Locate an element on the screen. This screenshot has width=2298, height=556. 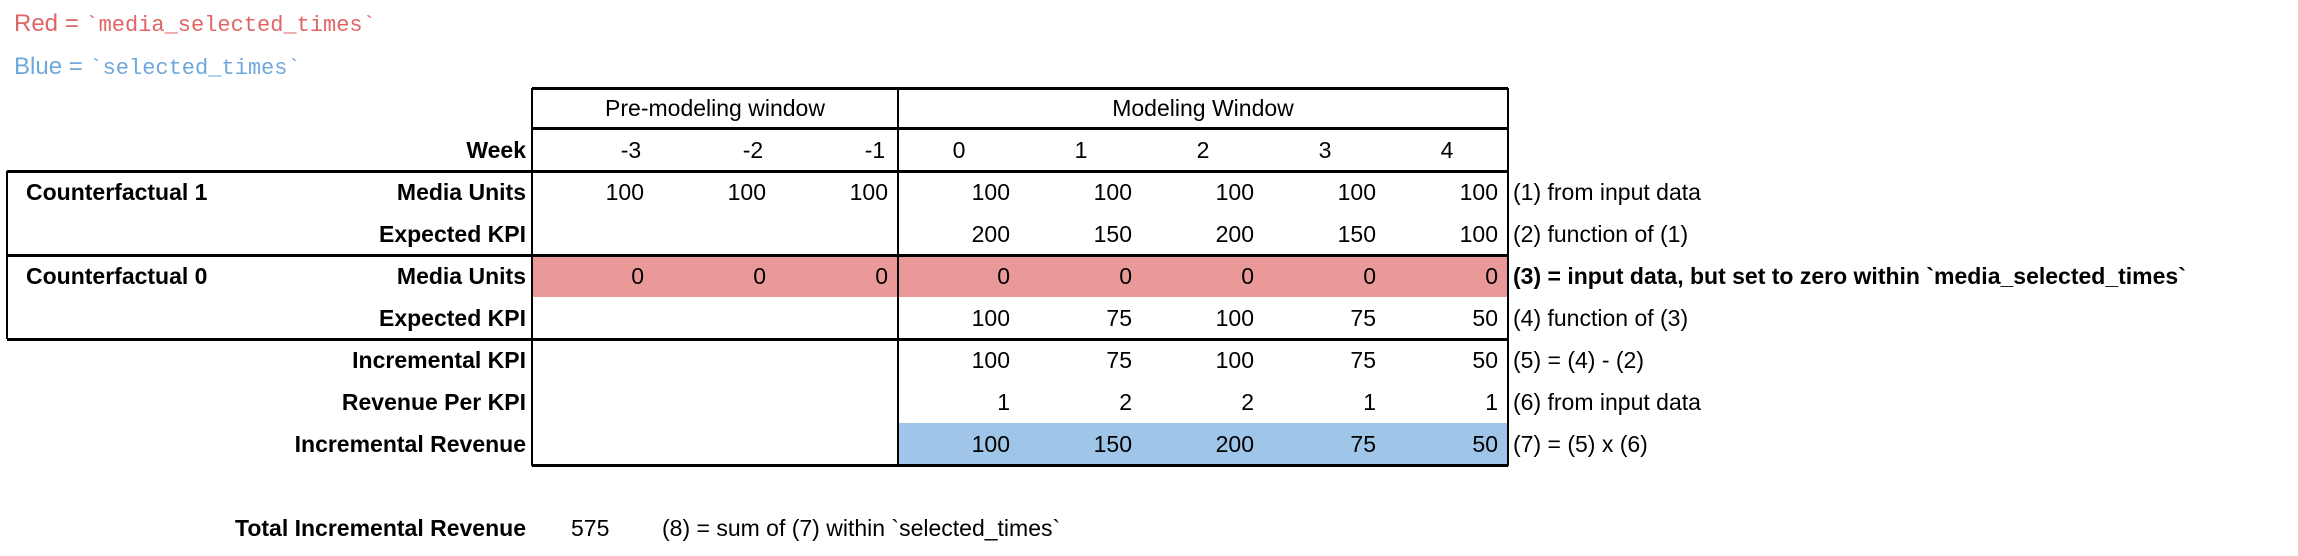
row-note: (6) from input data is located at coordinates (1607, 402).